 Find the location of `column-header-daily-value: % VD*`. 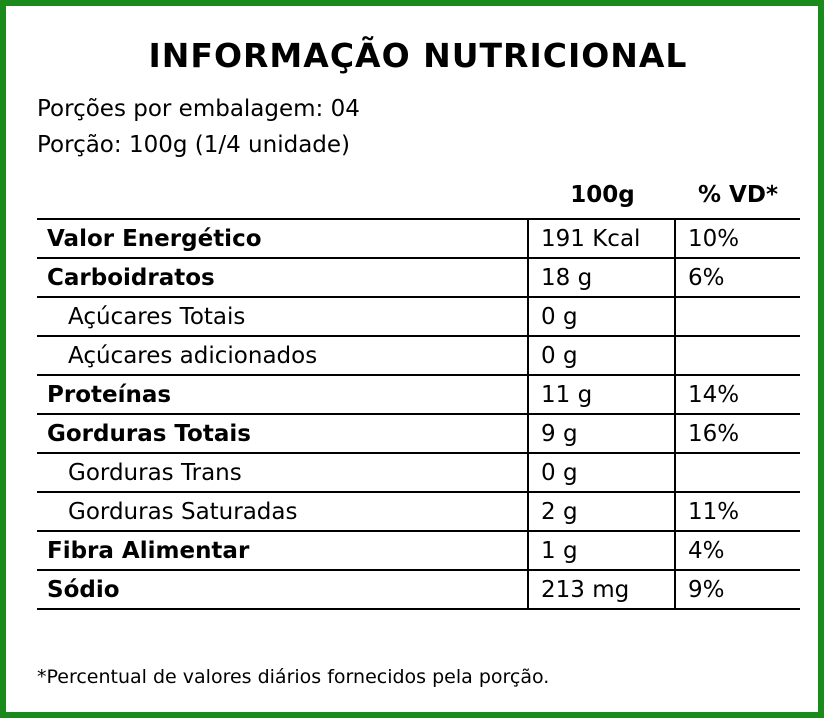

column-header-daily-value: % VD* is located at coordinates (738, 195).